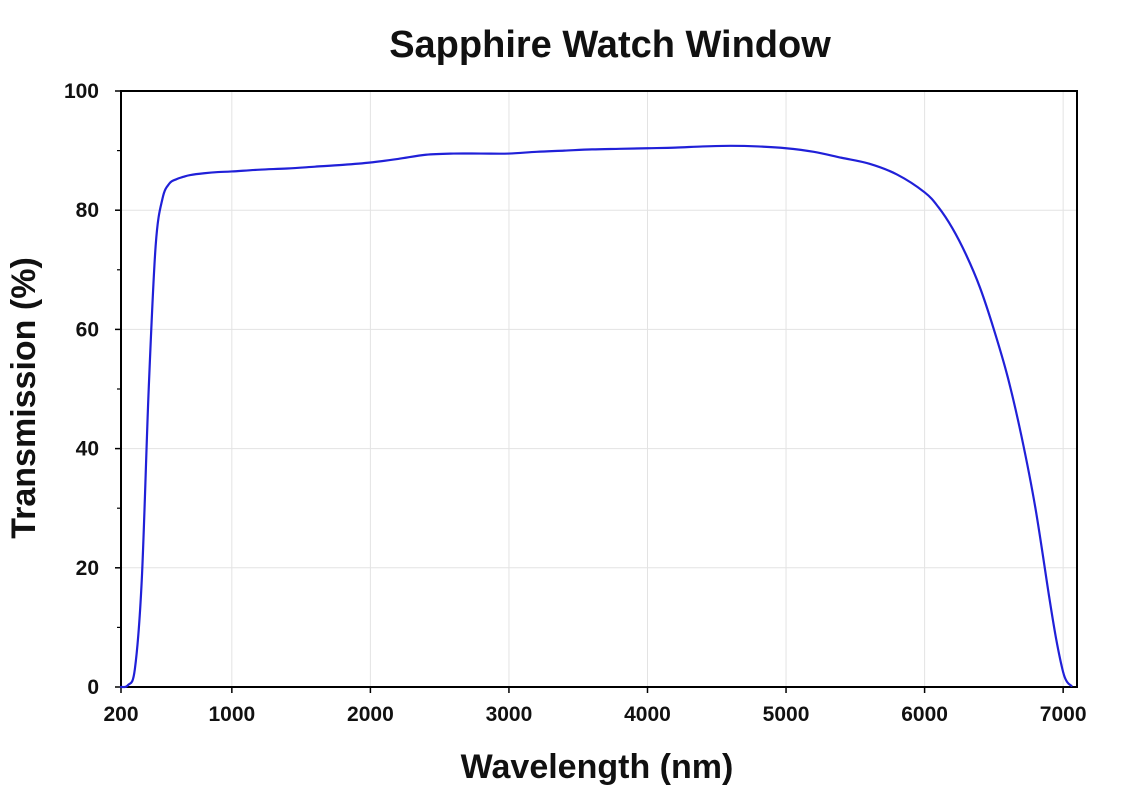 This screenshot has height=800, width=1132. I want to click on x-tick-label: 1000, so click(231, 714).